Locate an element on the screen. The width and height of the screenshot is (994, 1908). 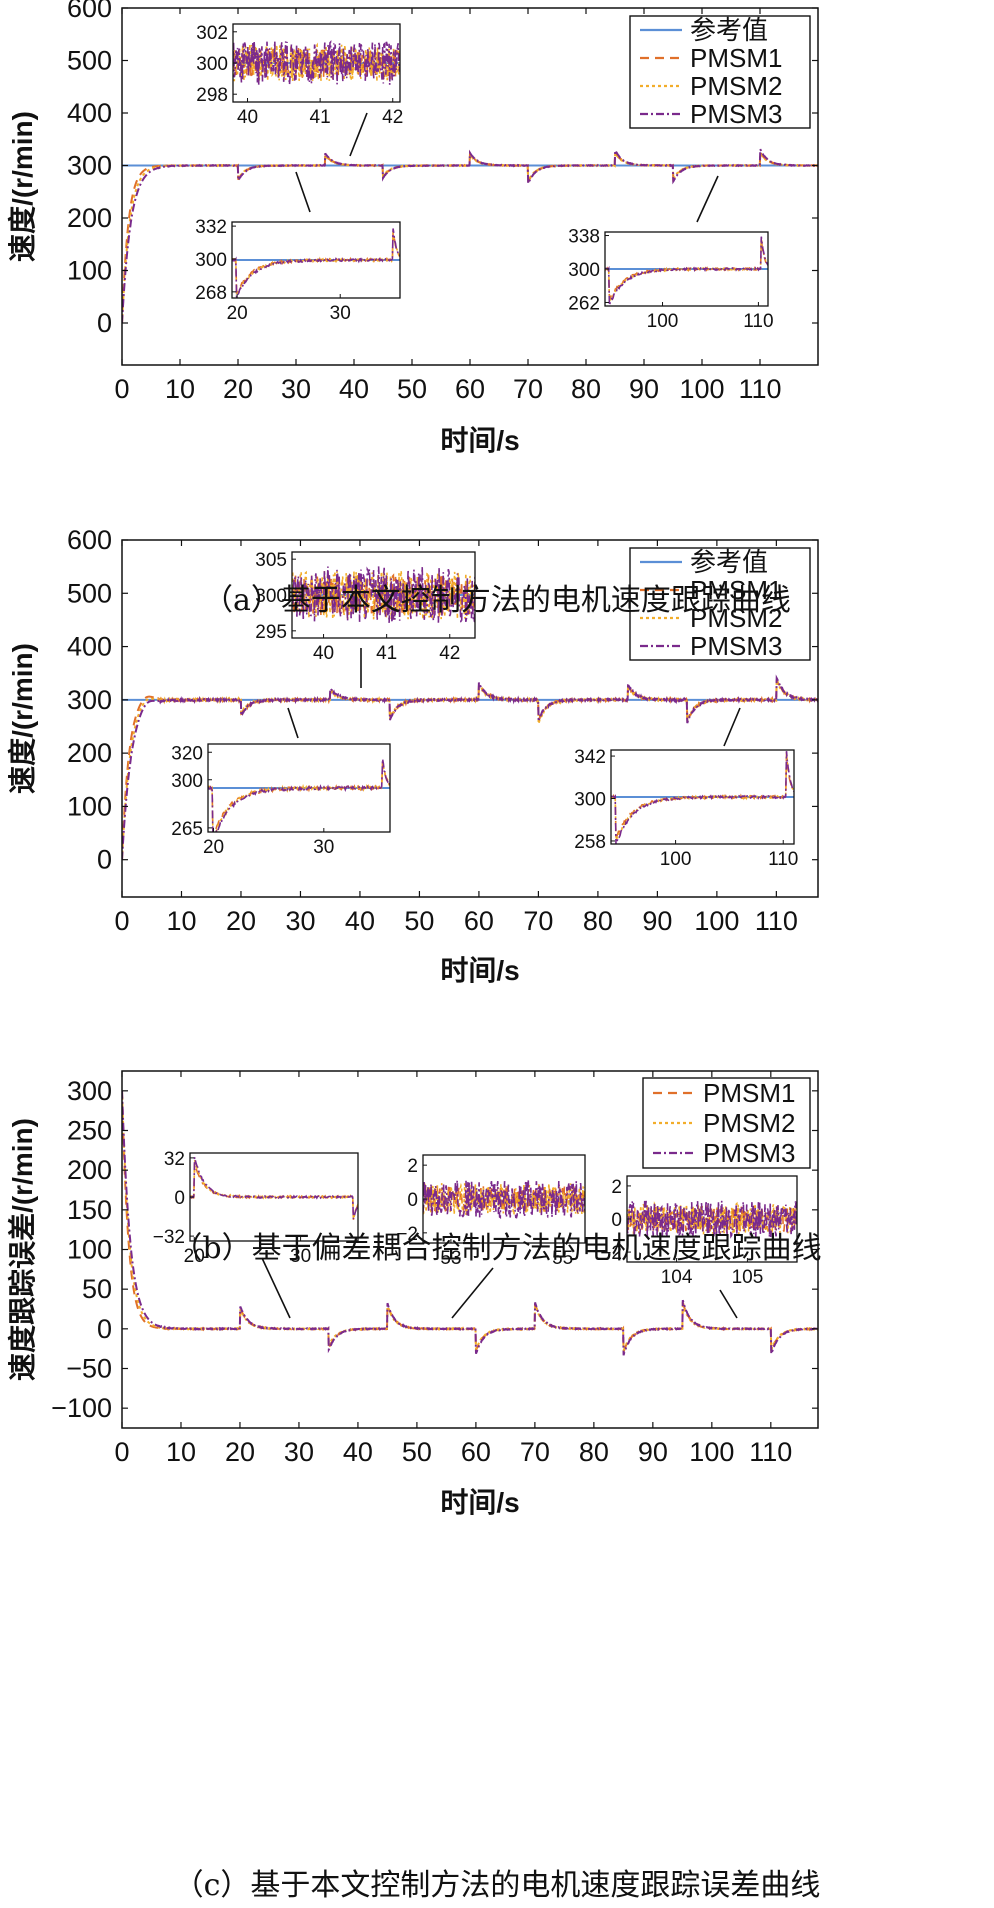
caption-b: （b）基于偏差耦合控制方法的电机速度跟踪曲线 is located at coordinates (497, 1248).